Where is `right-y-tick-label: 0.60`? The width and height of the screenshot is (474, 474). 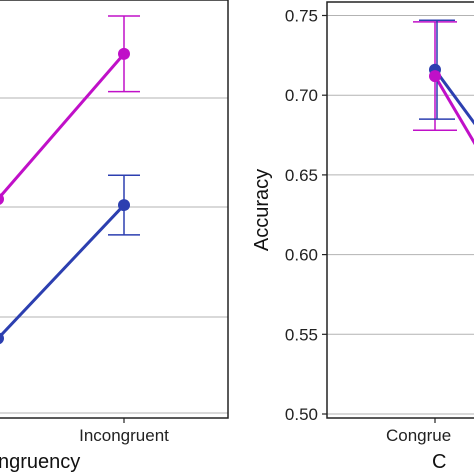
right-y-tick-label: 0.60 is located at coordinates (301, 255).